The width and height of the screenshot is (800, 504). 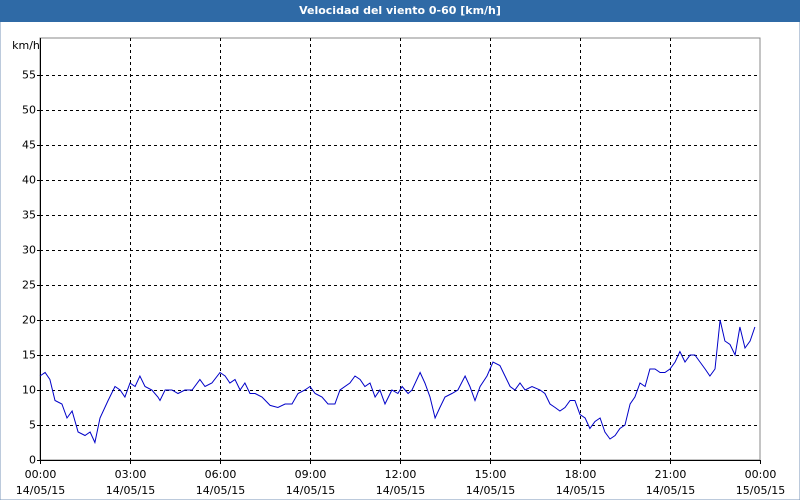 I want to click on x-tick-label: 12:00, so click(x=401, y=474).